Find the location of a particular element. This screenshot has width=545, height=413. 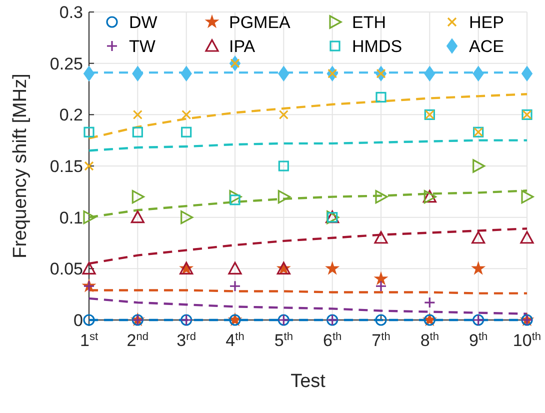

y-tick-label: 0.2 is located at coordinates (71, 115).